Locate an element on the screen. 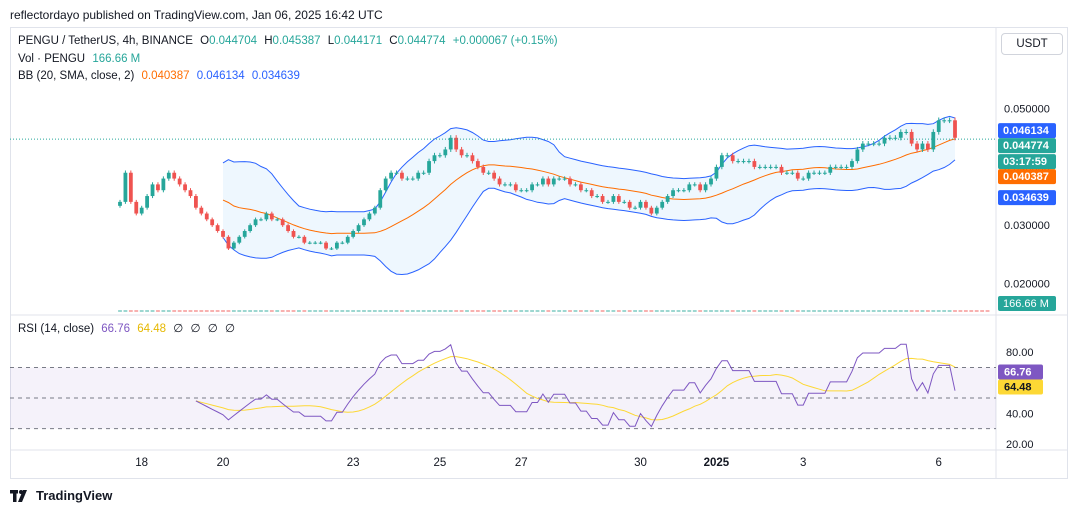 This screenshot has width=1080, height=515. open-label: O is located at coordinates (205, 41).